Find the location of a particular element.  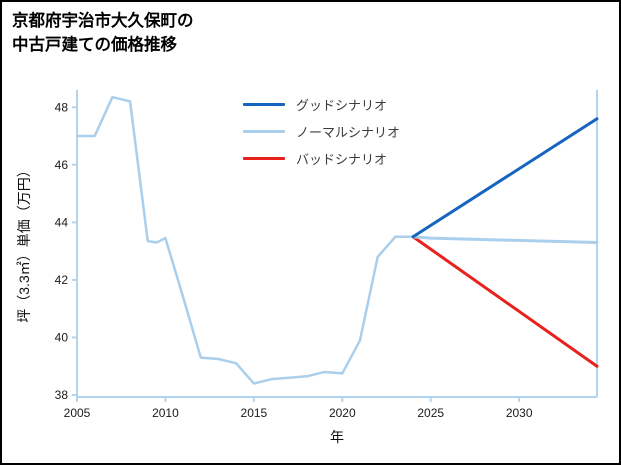

chart-title-line2: 中古戸建ての価格推移 is located at coordinates (94, 44).